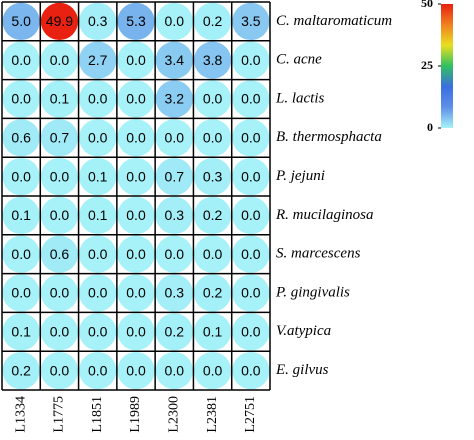  I want to click on x-tick-label: L1334, so click(20, 414).